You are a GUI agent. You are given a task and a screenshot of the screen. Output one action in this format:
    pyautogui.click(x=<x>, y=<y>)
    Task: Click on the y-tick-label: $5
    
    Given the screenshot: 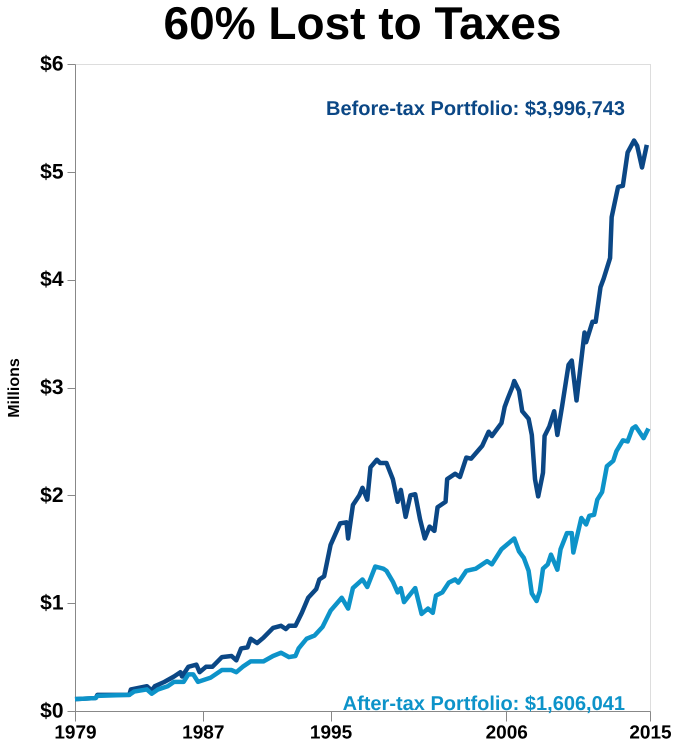 What is the action you would take?
    pyautogui.click(x=52, y=172)
    